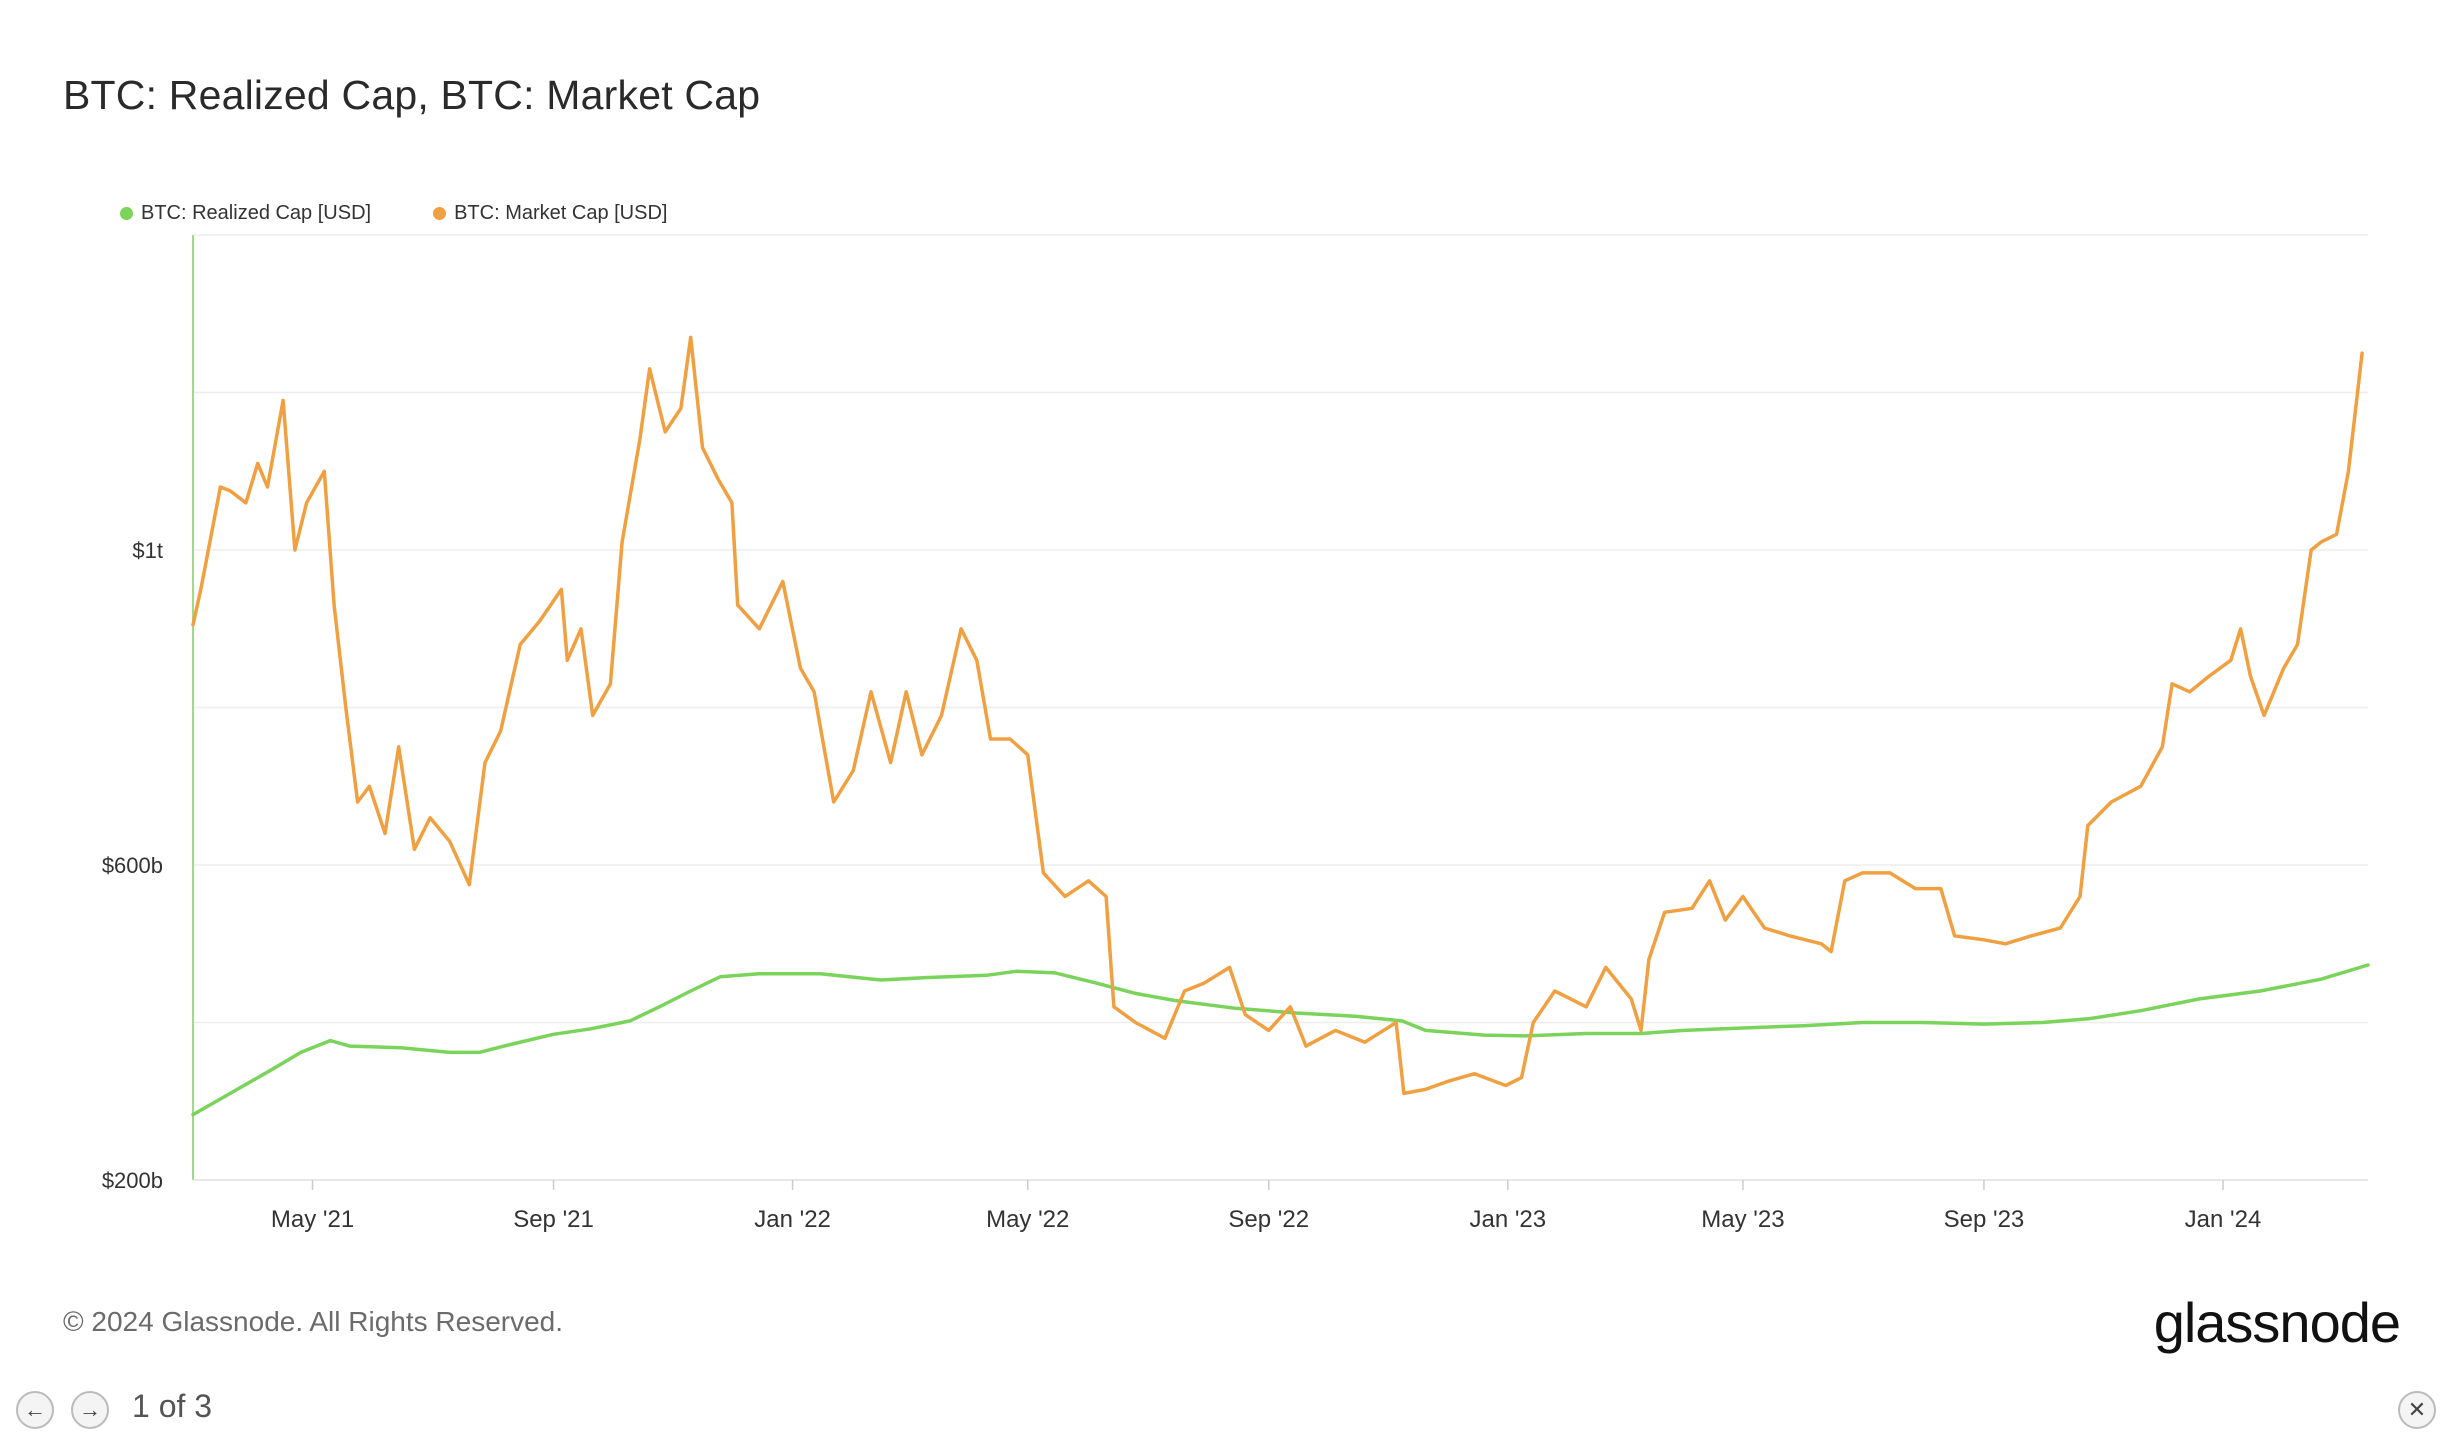 The image size is (2452, 1450). I want to click on legend-item-market-cap: BTC: Market Cap [USD], so click(550, 213).